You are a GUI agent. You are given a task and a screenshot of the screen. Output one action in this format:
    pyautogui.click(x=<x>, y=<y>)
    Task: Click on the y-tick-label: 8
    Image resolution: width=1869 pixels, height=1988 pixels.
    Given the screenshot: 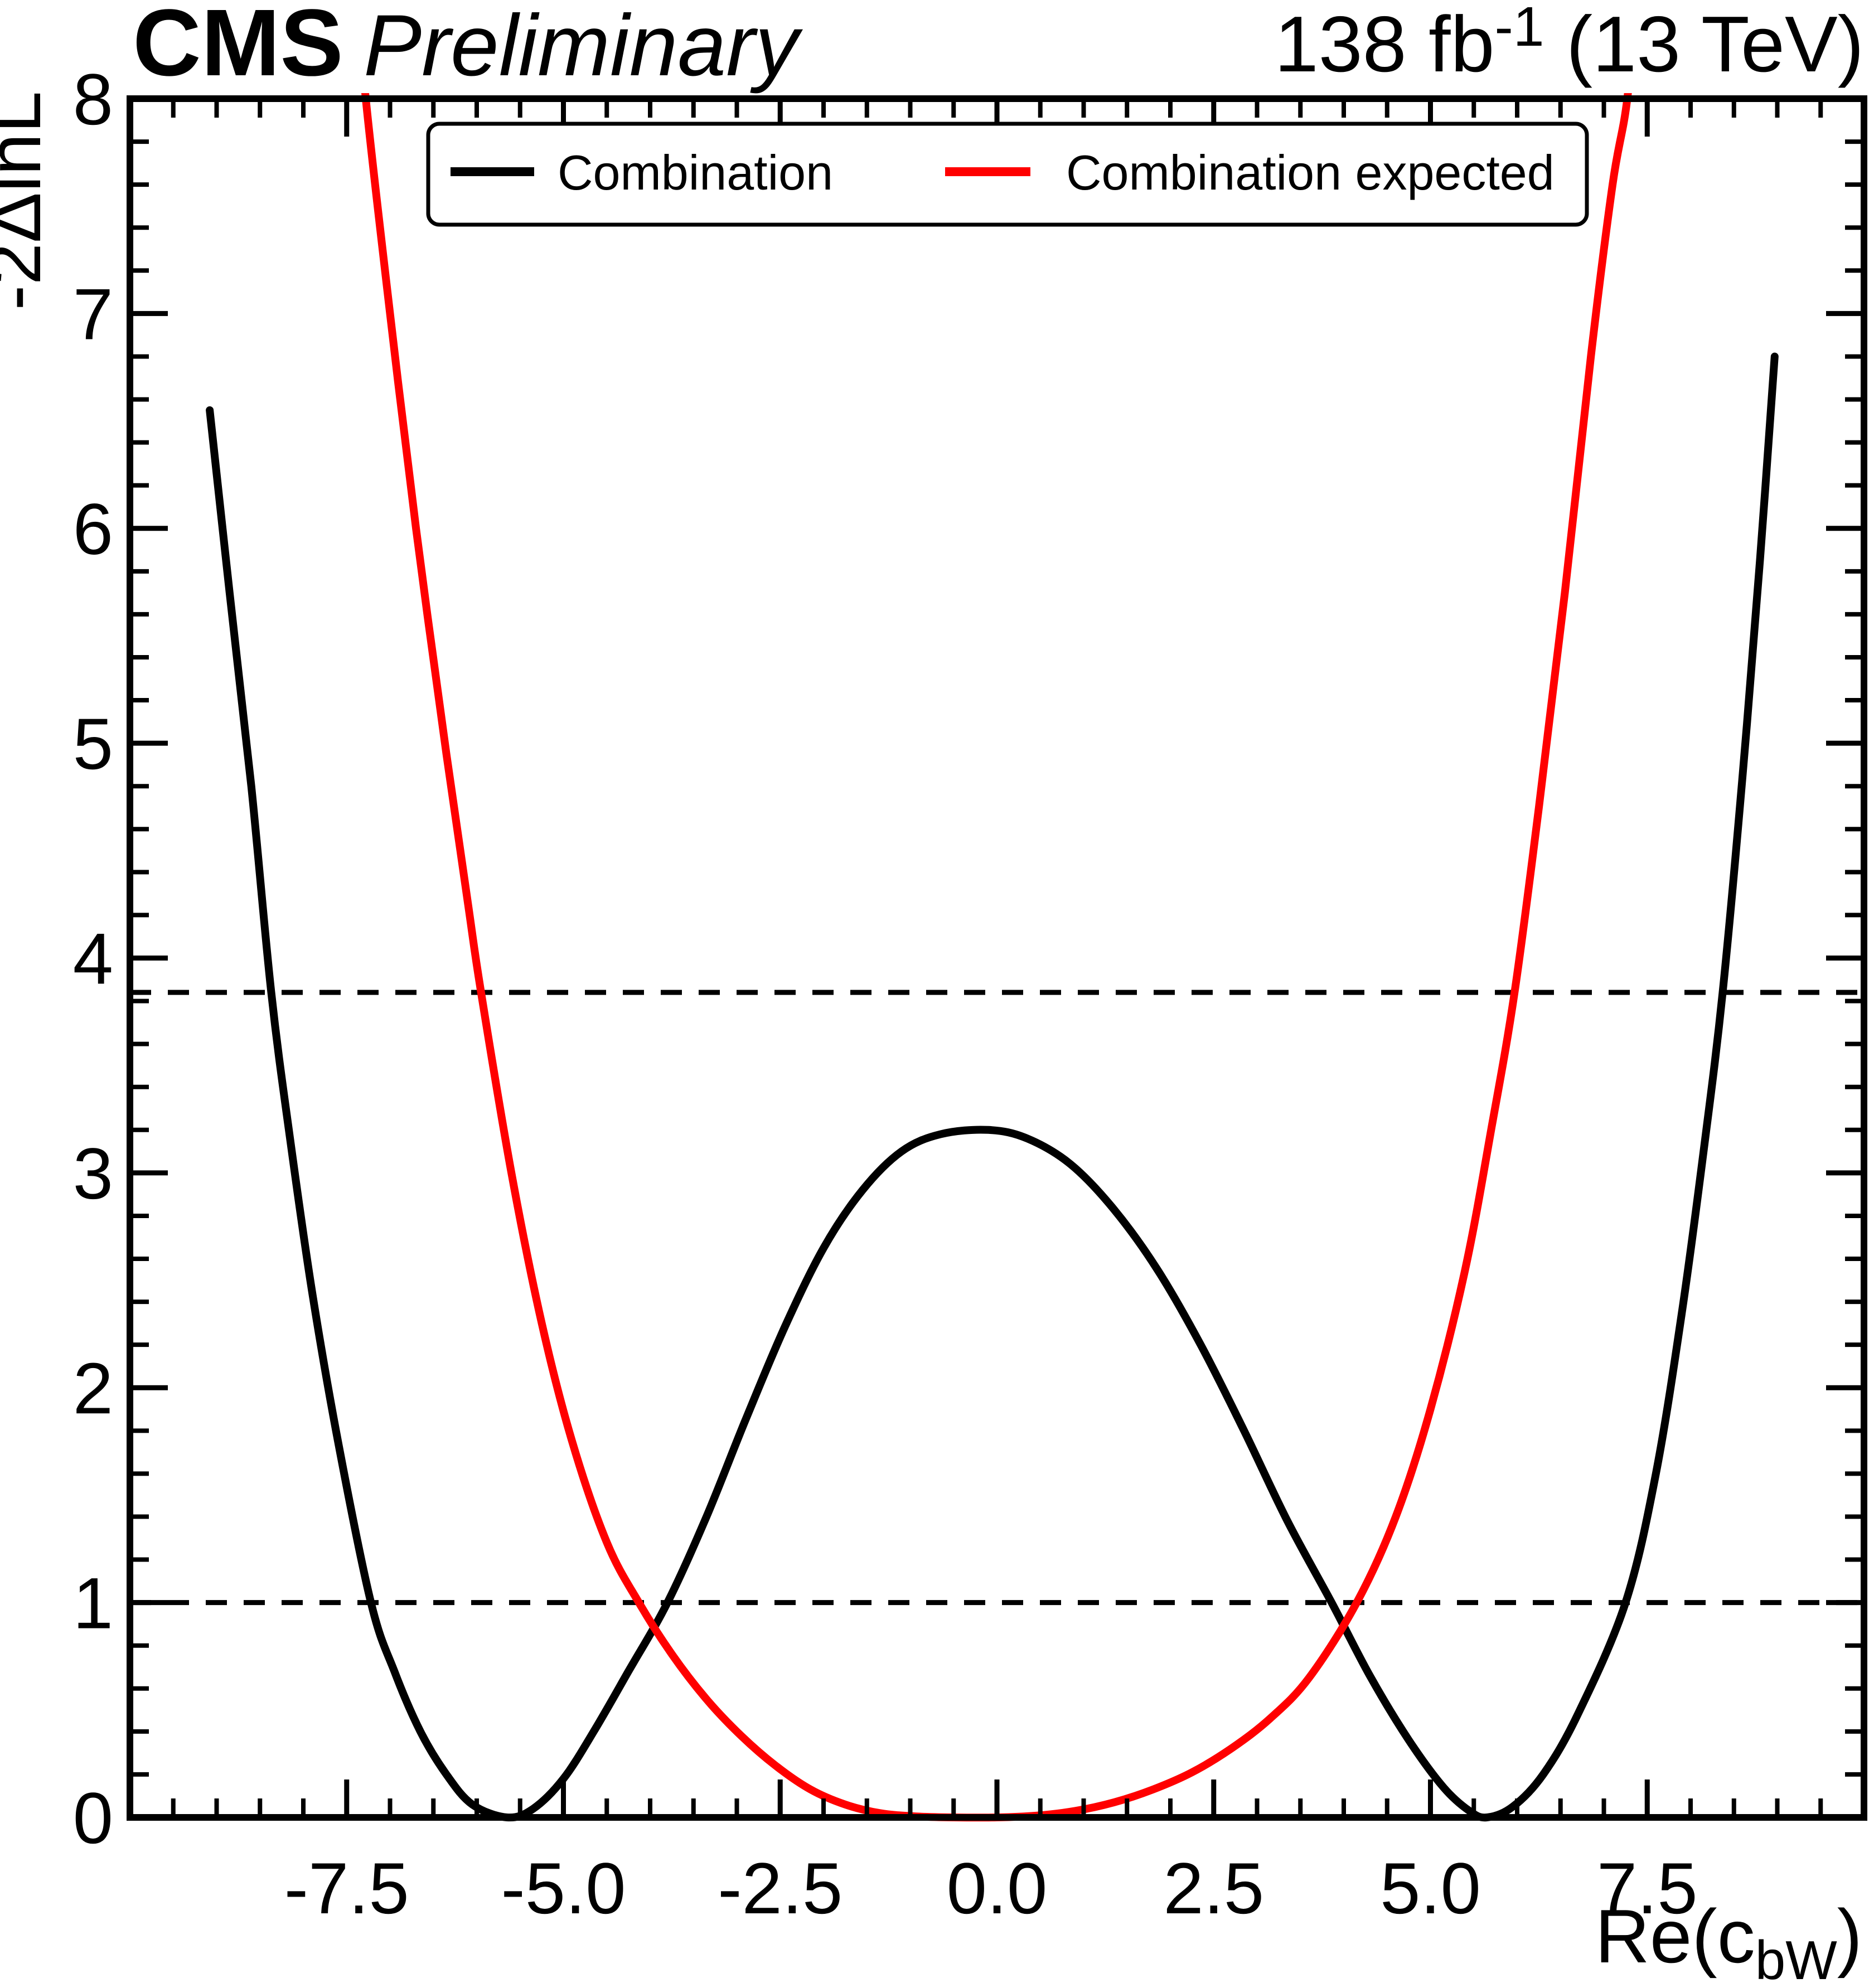 What is the action you would take?
    pyautogui.click(x=93, y=99)
    